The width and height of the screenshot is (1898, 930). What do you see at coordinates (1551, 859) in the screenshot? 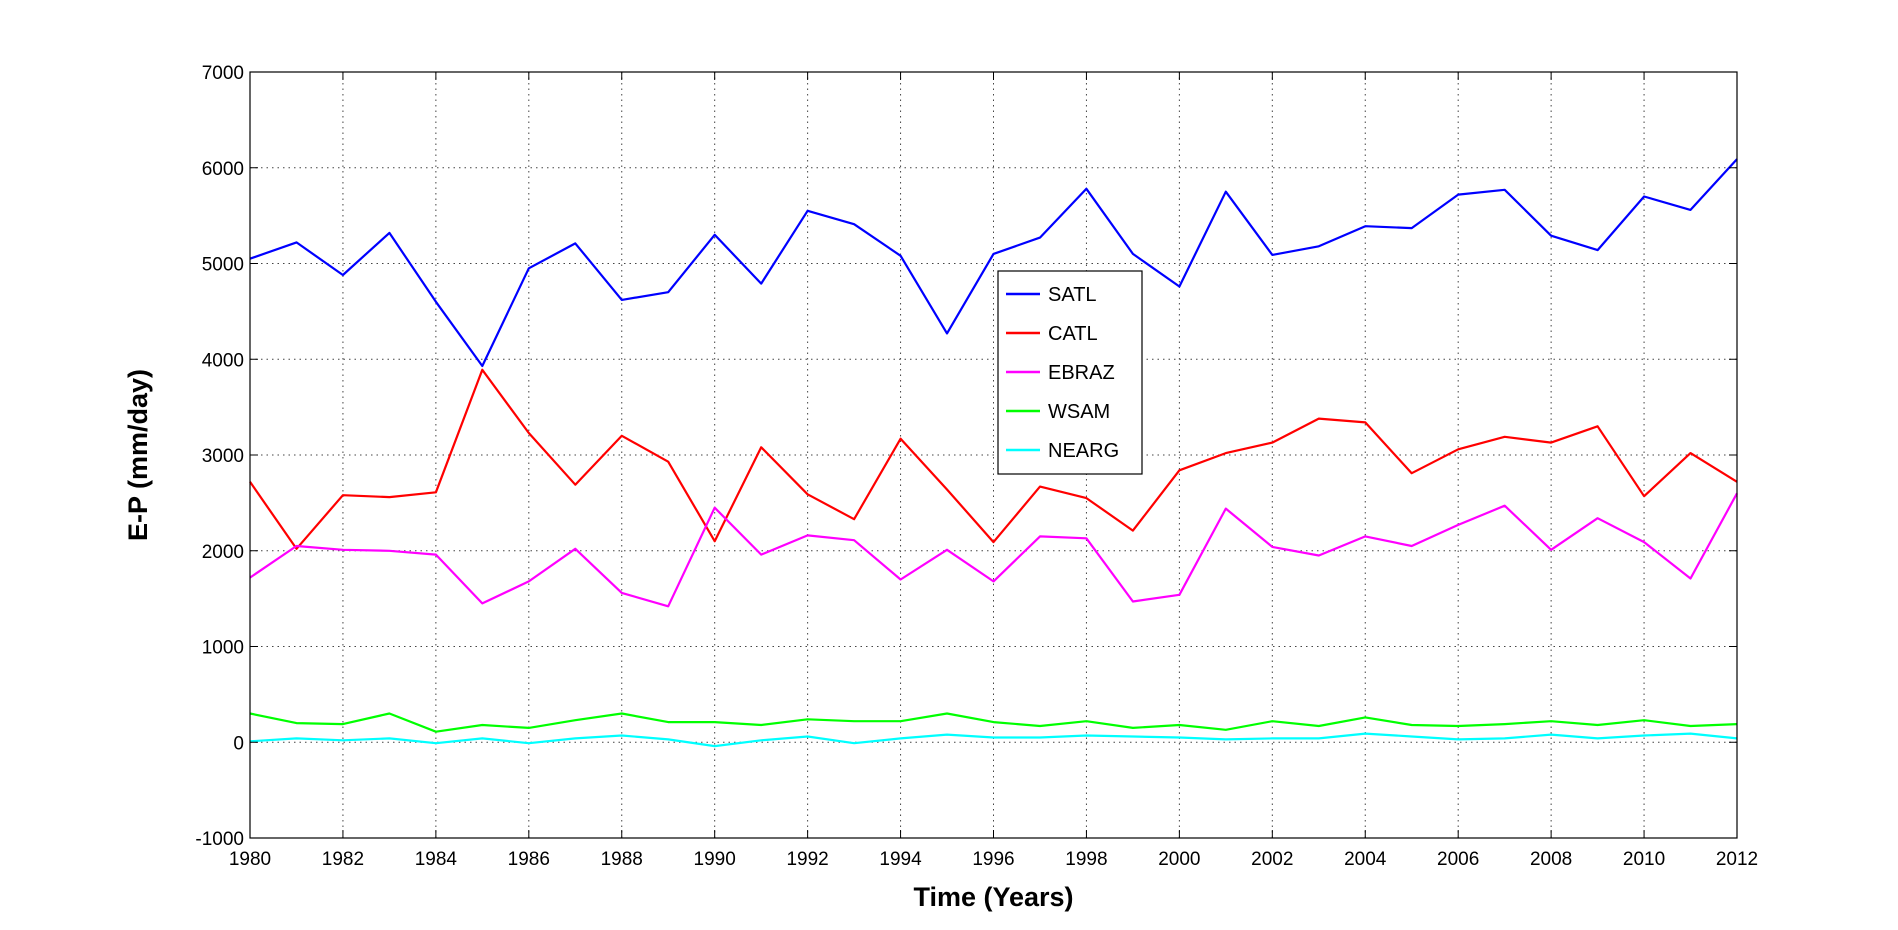
I see `x-tick-label: 2008` at bounding box center [1551, 859].